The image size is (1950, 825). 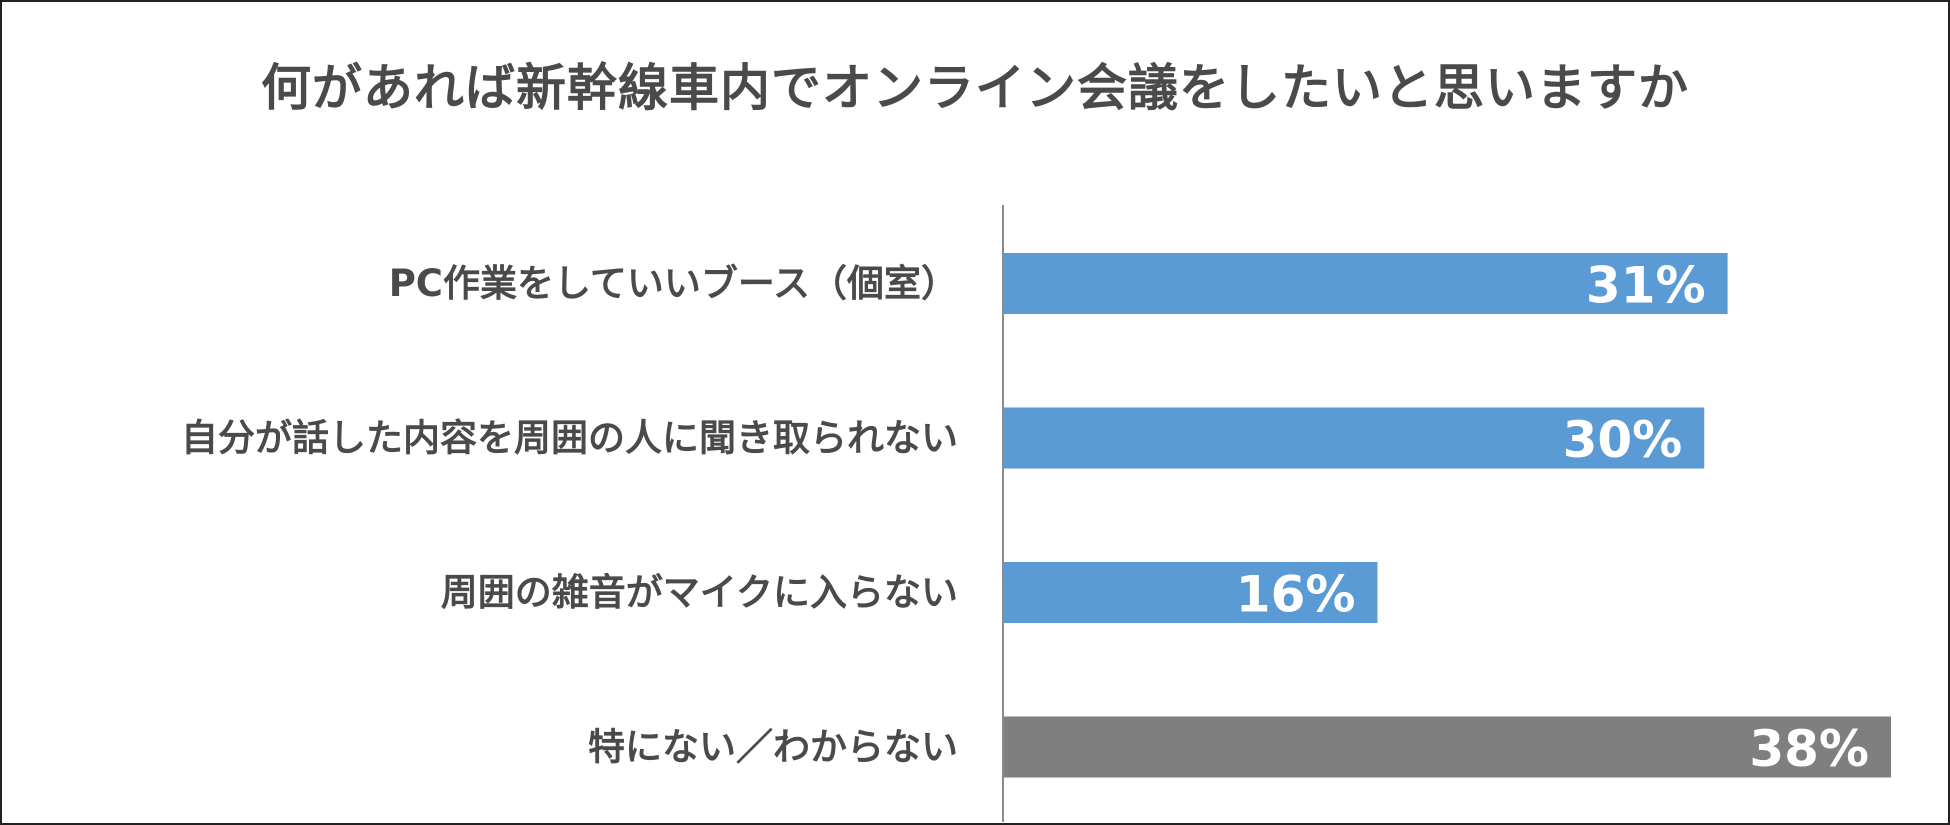 I want to click on value-label-1: 31%, so click(x=1646, y=286).